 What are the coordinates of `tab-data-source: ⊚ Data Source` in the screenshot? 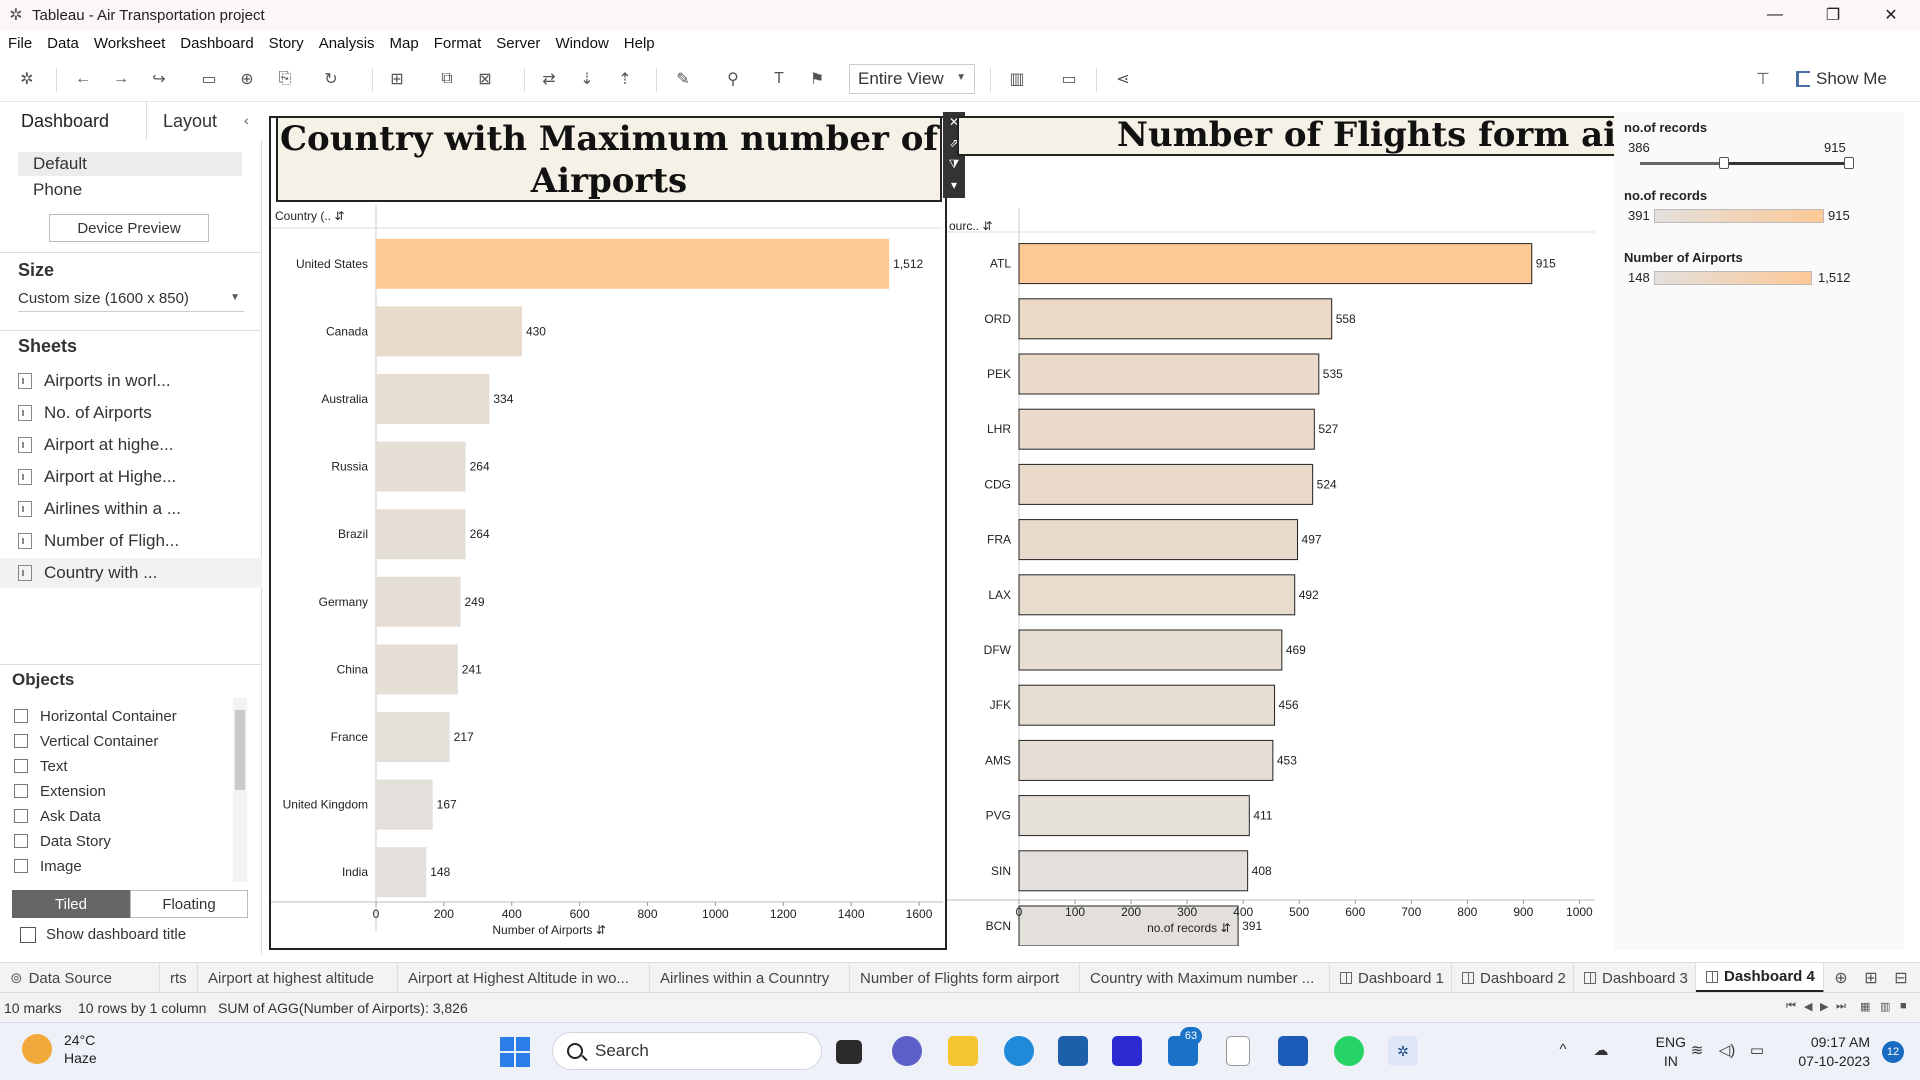 It's located at (80, 978).